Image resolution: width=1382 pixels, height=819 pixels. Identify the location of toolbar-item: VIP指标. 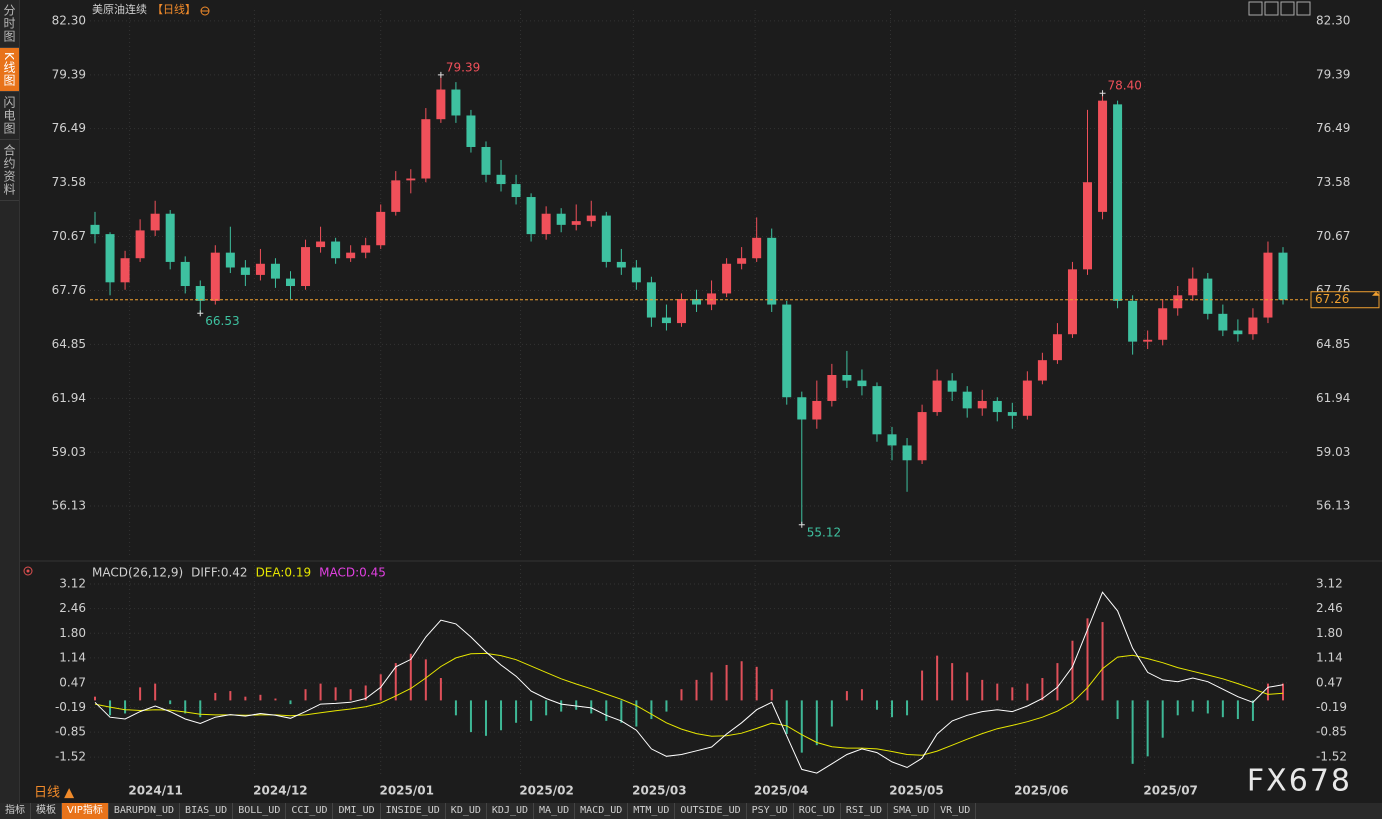
(85, 811).